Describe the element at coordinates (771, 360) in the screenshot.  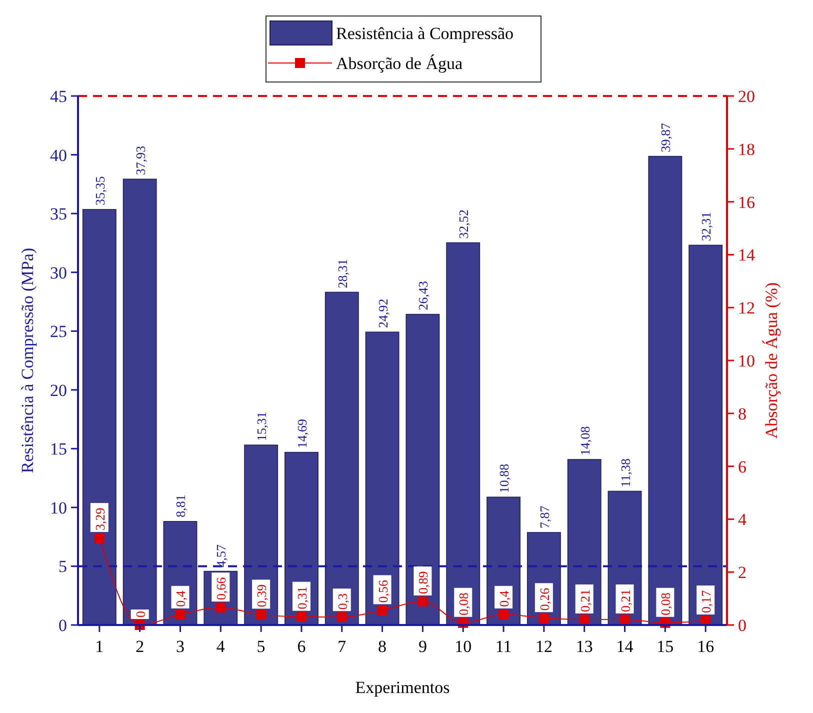
I see `y2-axis-title: Absorção de Água (%)` at that location.